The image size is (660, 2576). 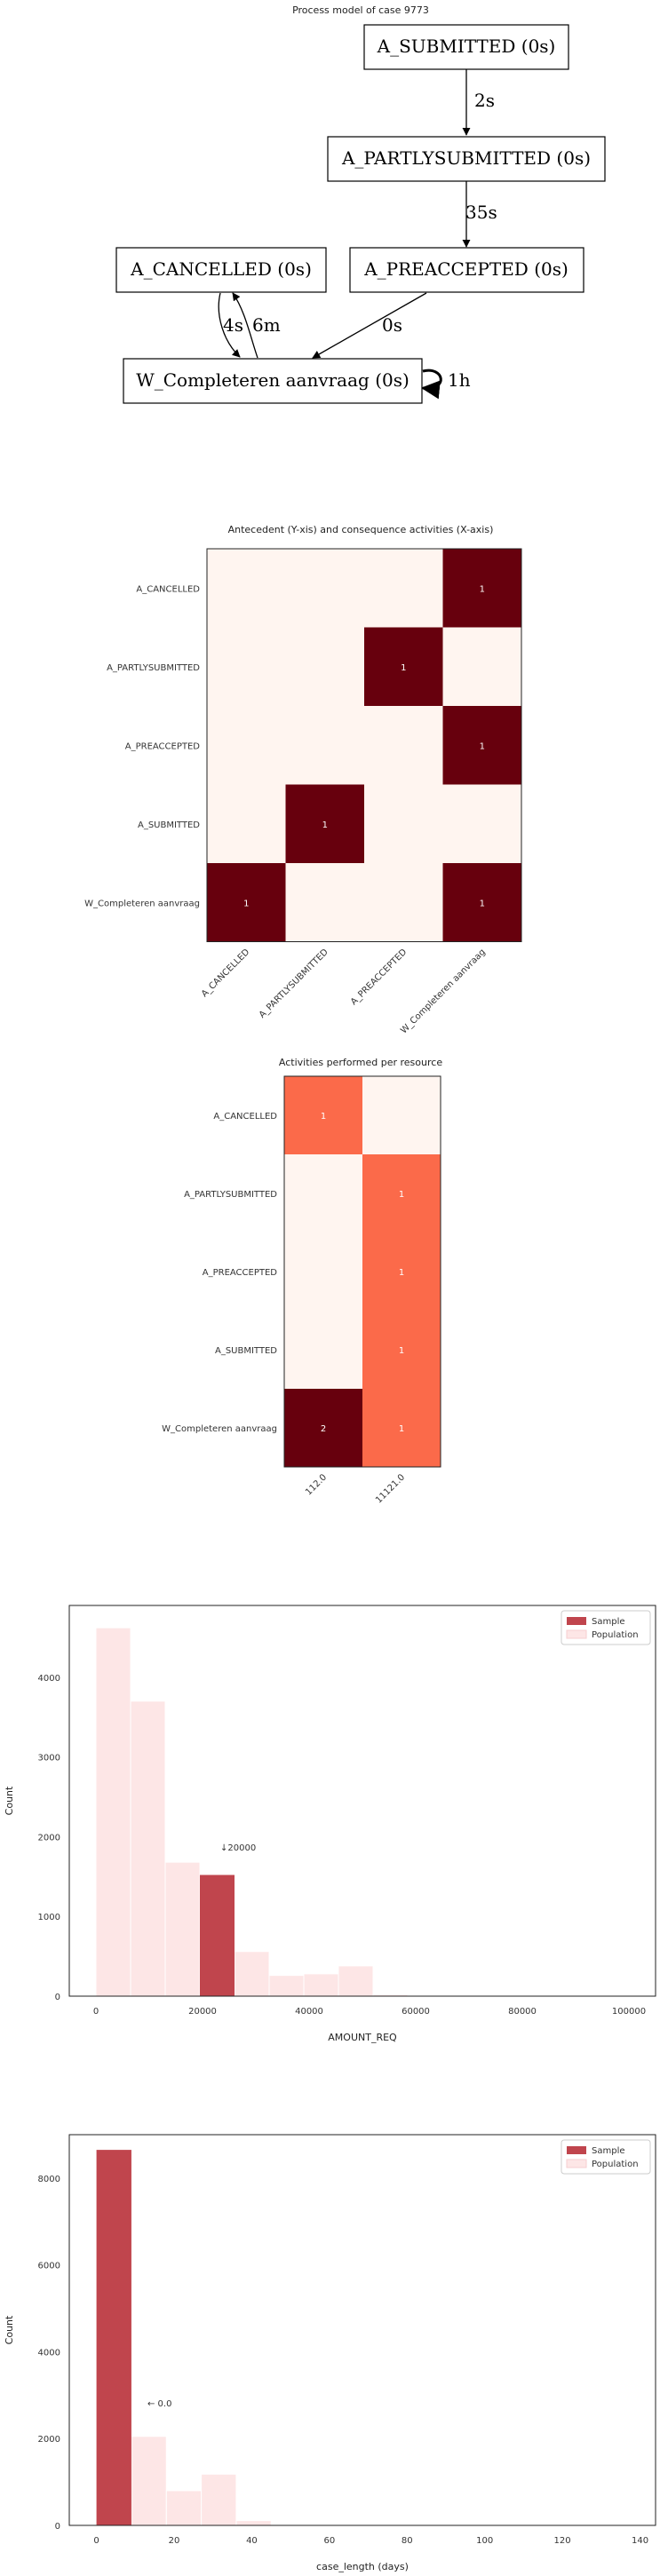 What do you see at coordinates (309, 2012) in the screenshot?
I see `x-tick-label: 40000` at bounding box center [309, 2012].